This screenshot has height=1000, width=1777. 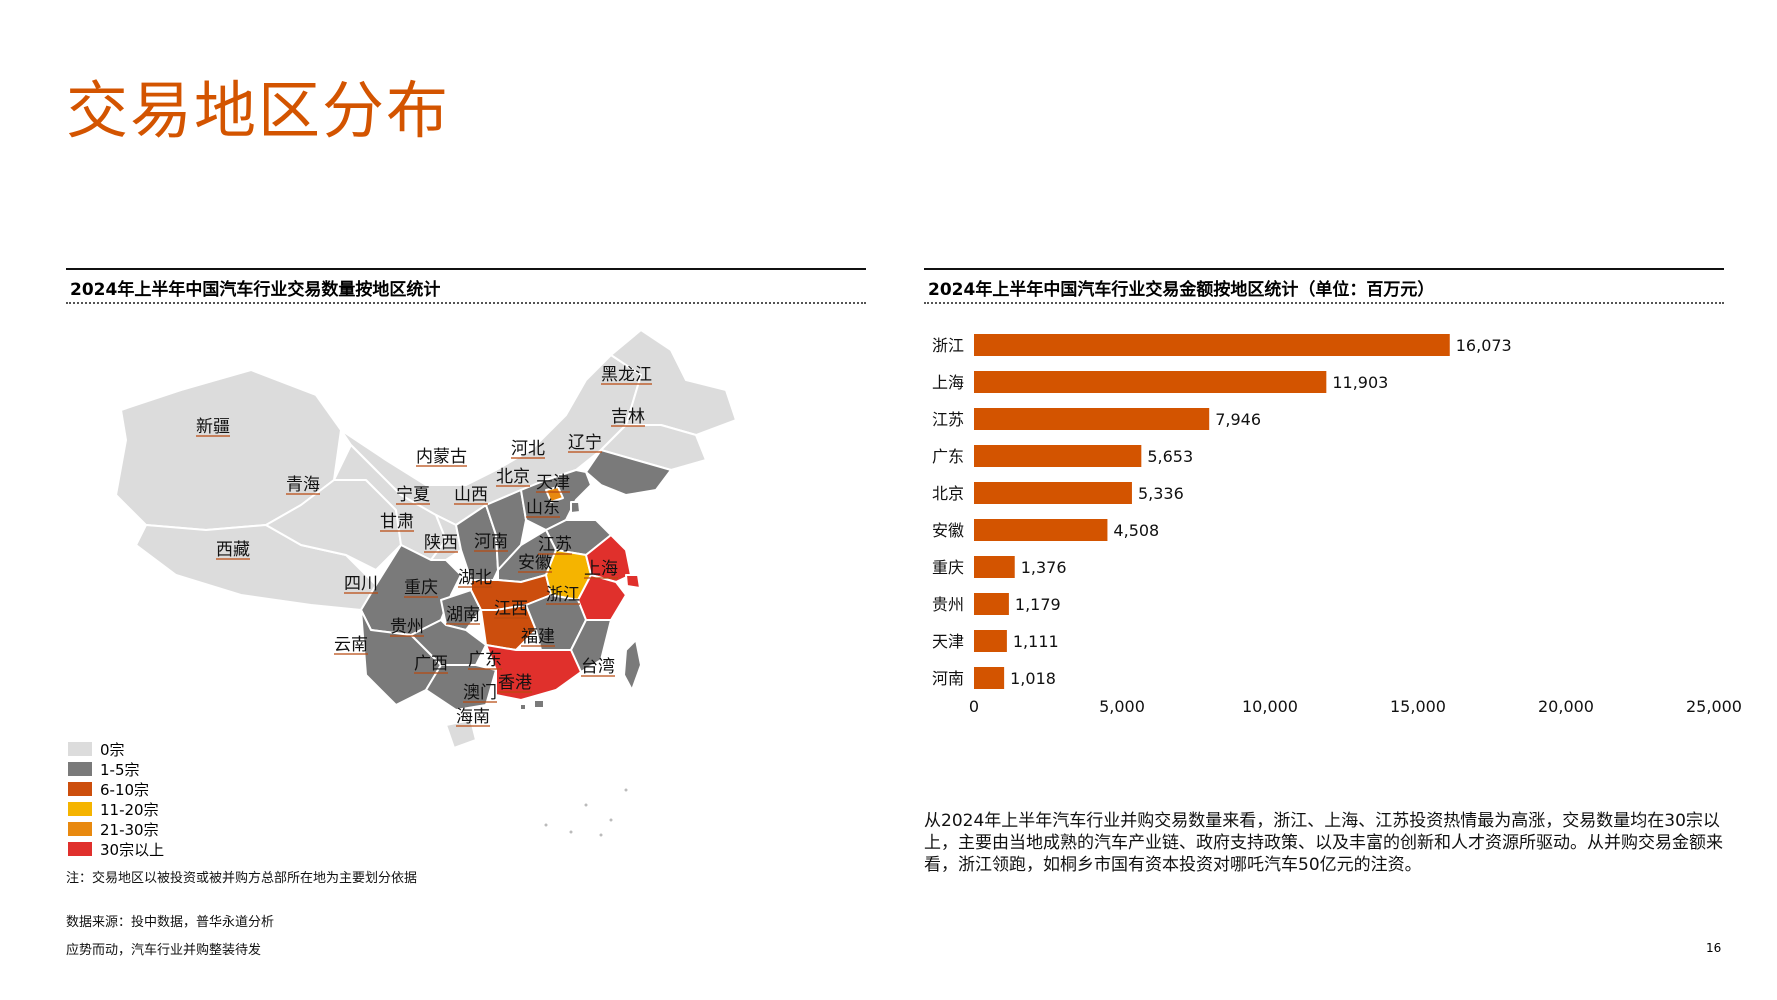 What do you see at coordinates (575, 507) in the screenshot?
I see `province-天津` at bounding box center [575, 507].